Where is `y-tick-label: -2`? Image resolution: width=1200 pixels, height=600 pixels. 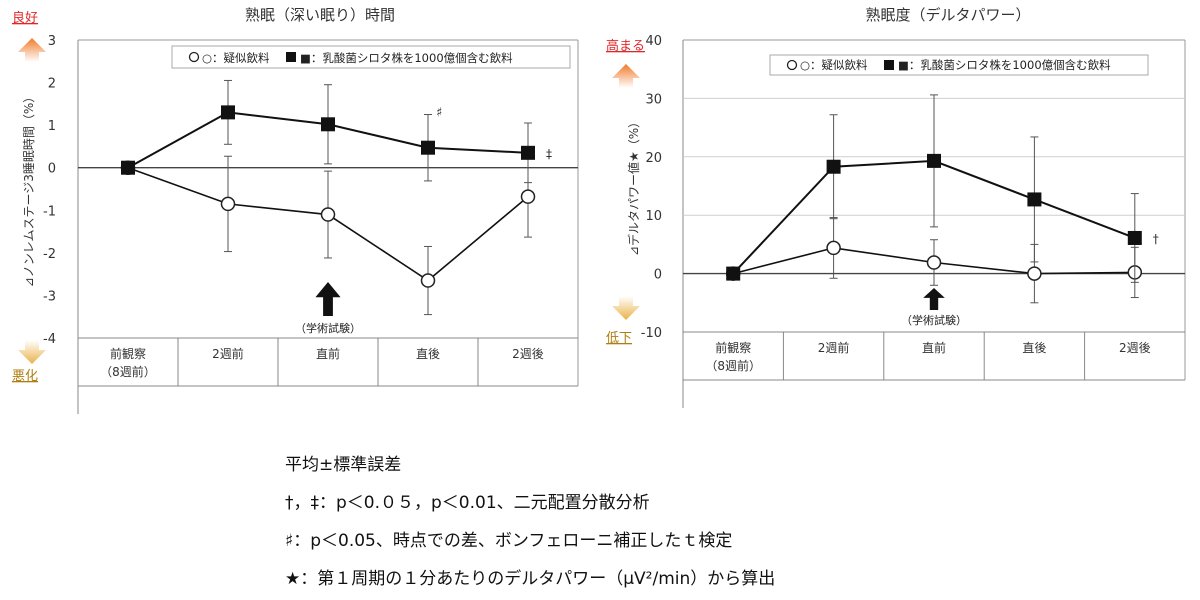
y-tick-label: -2 is located at coordinates (49, 254).